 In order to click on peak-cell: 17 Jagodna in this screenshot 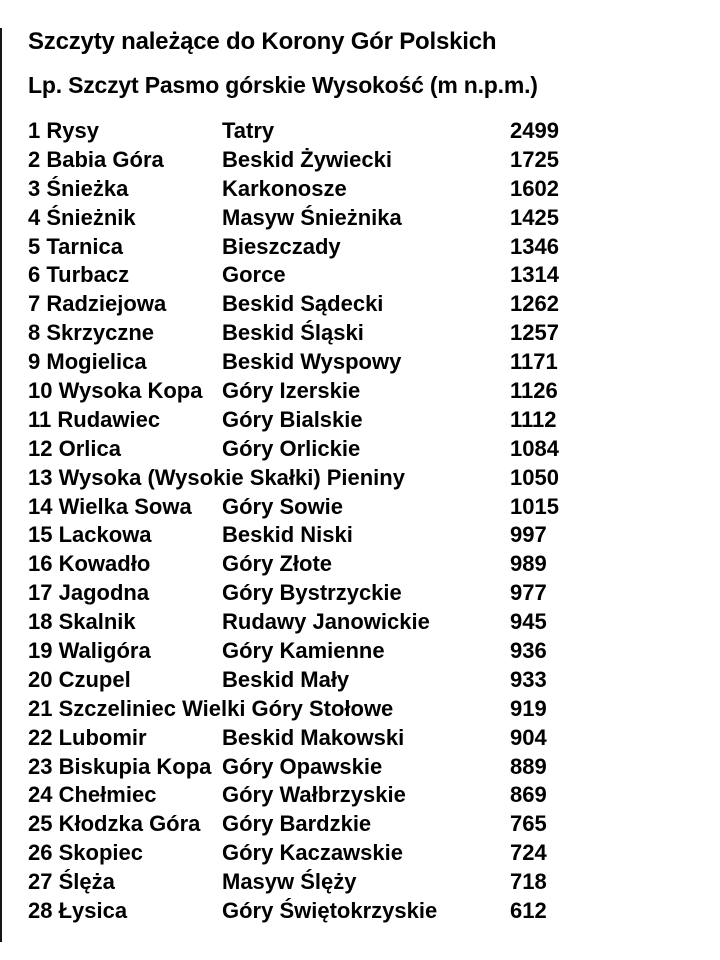, I will do `click(125, 593)`.